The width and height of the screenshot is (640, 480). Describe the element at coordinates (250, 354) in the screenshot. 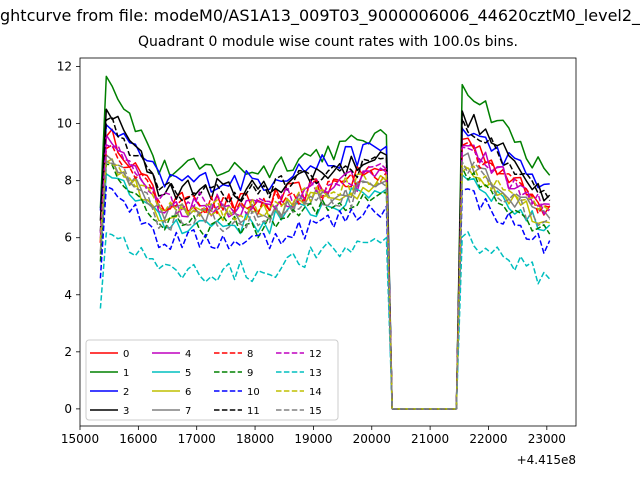

I see `legend-label-8: 8` at that location.